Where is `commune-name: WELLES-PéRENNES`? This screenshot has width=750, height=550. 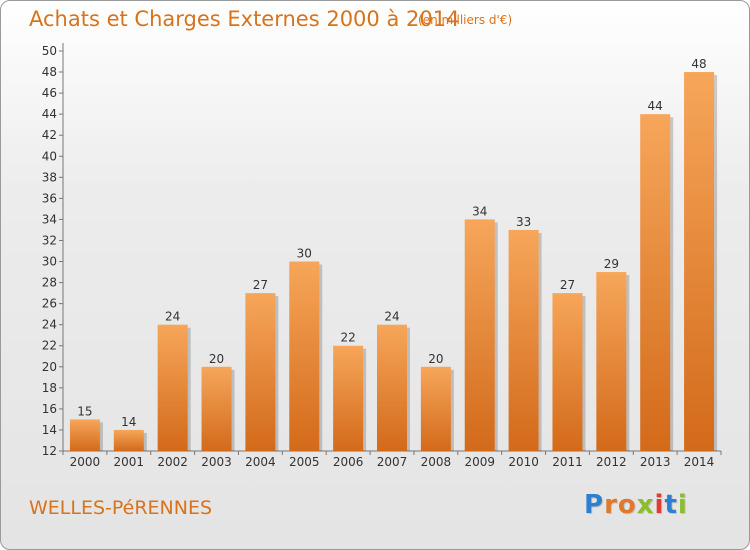
commune-name: WELLES-PéRENNES is located at coordinates (121, 508).